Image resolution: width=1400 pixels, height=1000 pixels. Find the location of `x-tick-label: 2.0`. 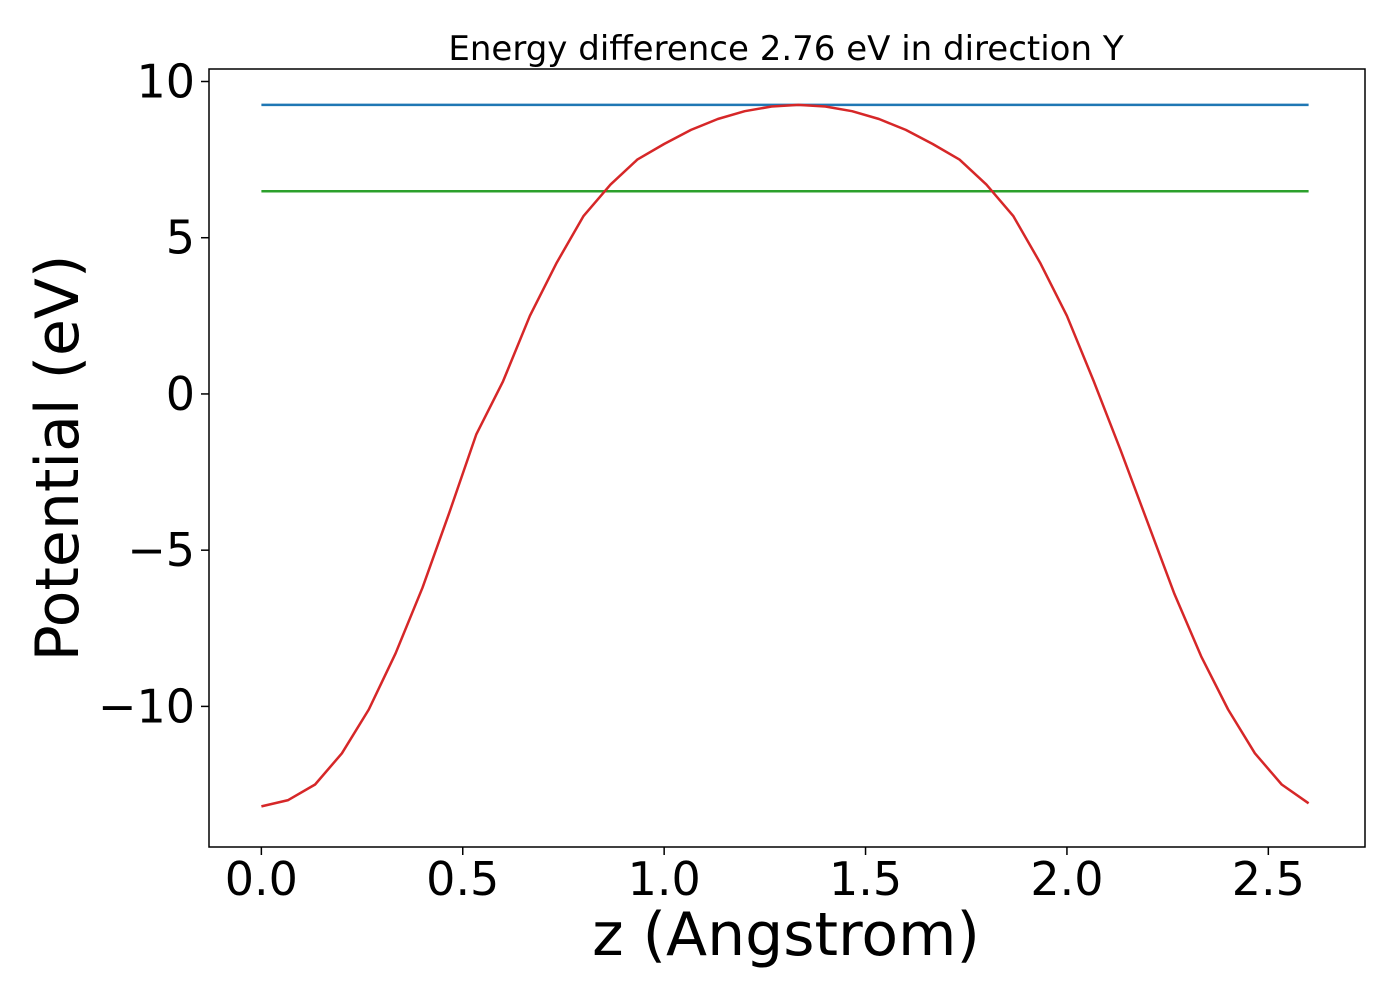

x-tick-label: 2.0 is located at coordinates (1066, 879).